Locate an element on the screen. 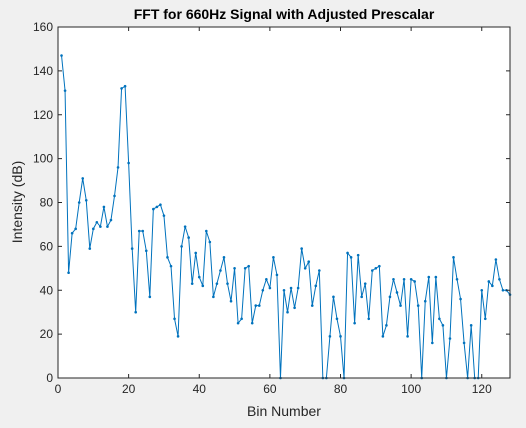 The width and height of the screenshot is (526, 428). y-tick-label: 40 is located at coordinates (47, 290).